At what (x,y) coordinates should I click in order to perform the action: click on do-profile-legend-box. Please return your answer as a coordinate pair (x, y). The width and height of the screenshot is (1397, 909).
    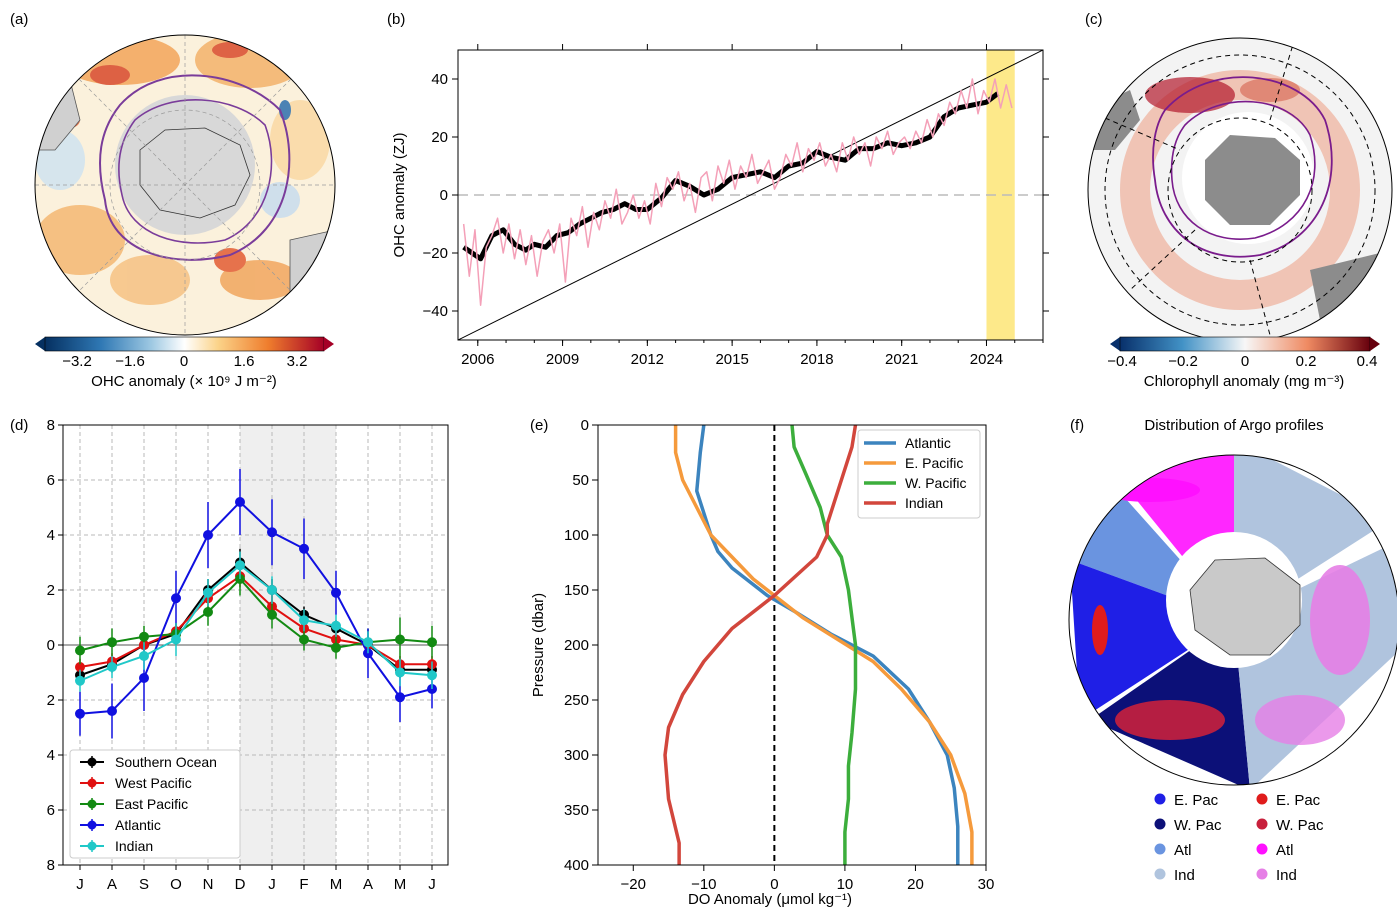
    Looking at the image, I should click on (919, 474).